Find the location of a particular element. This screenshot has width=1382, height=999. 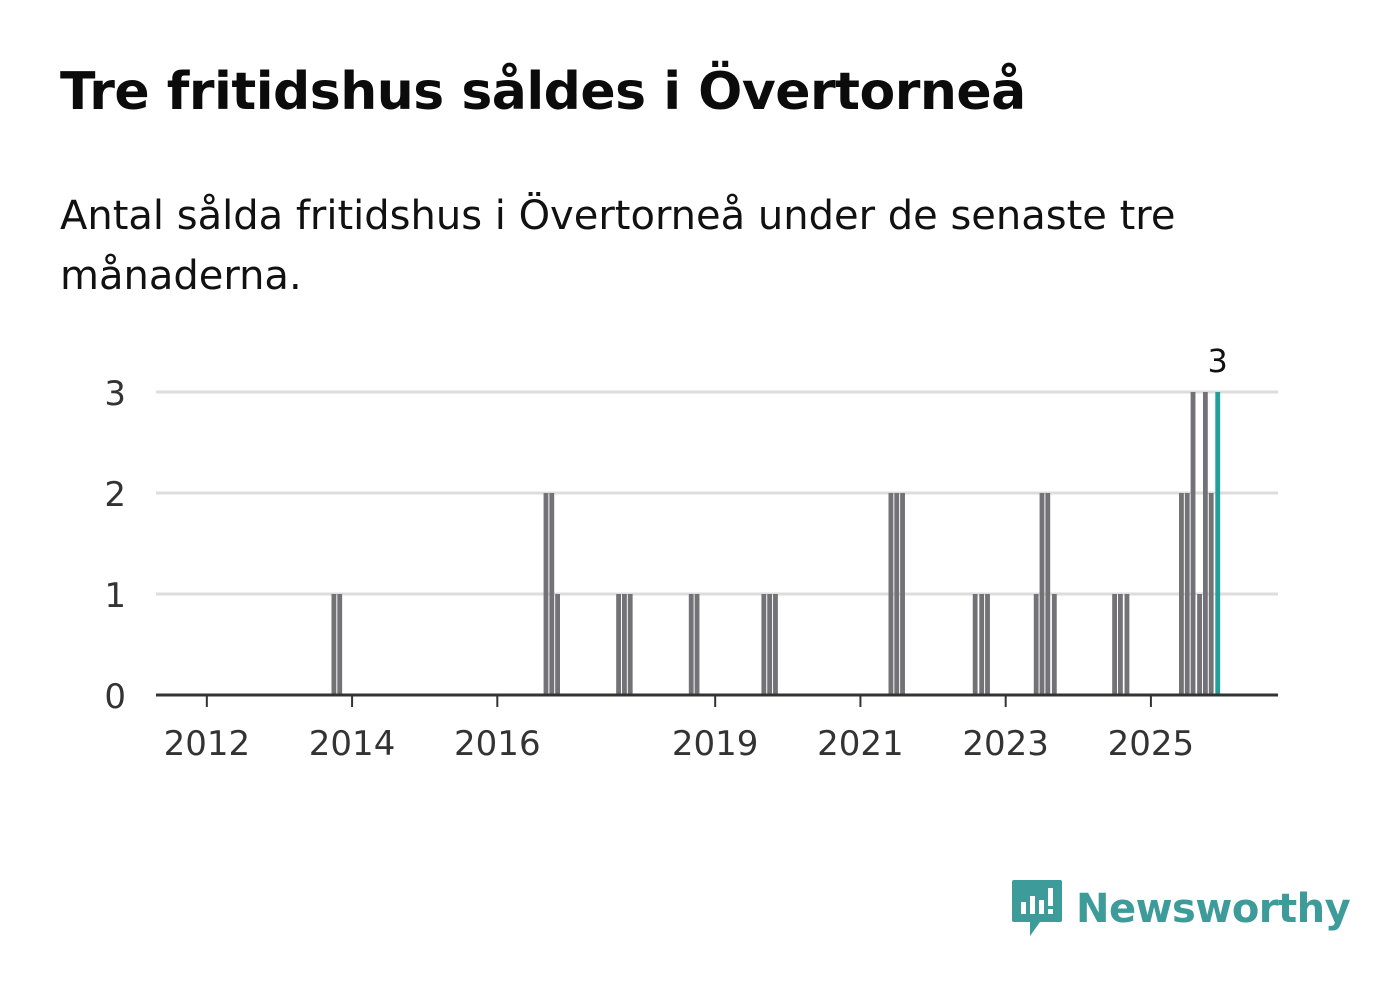

x-tick-label: 2025 is located at coordinates (1151, 744).